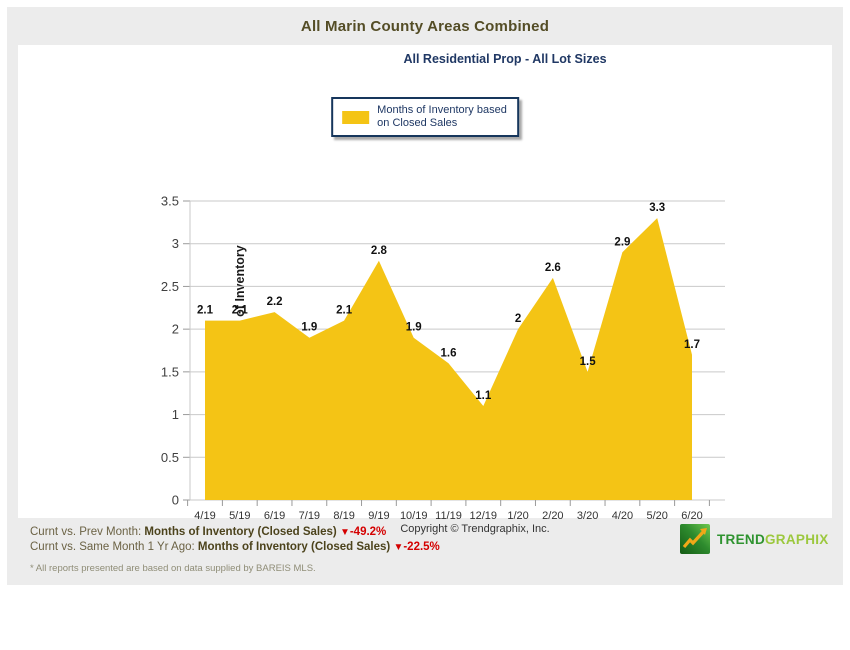 The width and height of the screenshot is (850, 650). Describe the element at coordinates (518, 319) in the screenshot. I see `data-label: 2` at that location.